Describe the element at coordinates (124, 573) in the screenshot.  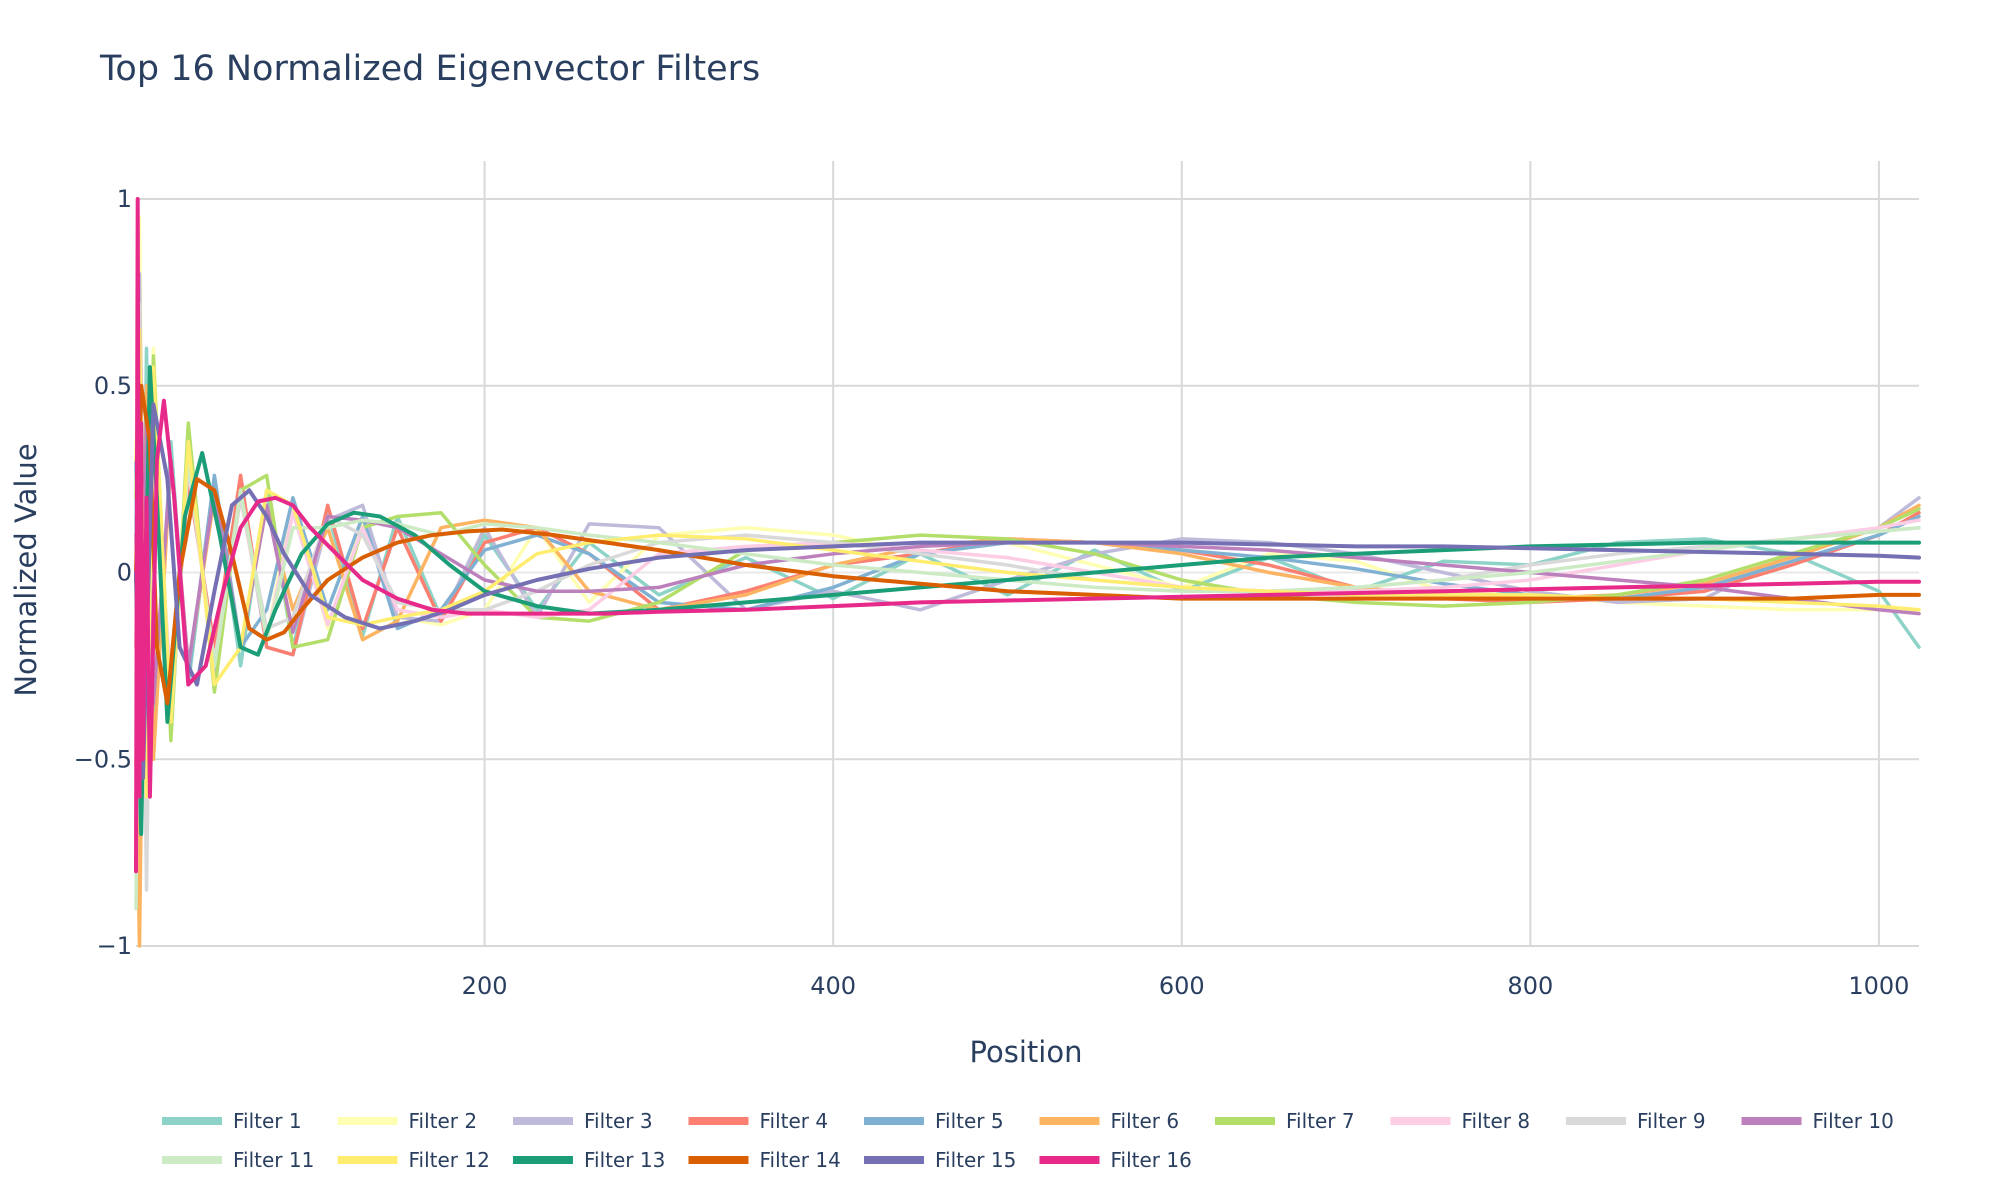
I see `y-tick-label: 0` at that location.